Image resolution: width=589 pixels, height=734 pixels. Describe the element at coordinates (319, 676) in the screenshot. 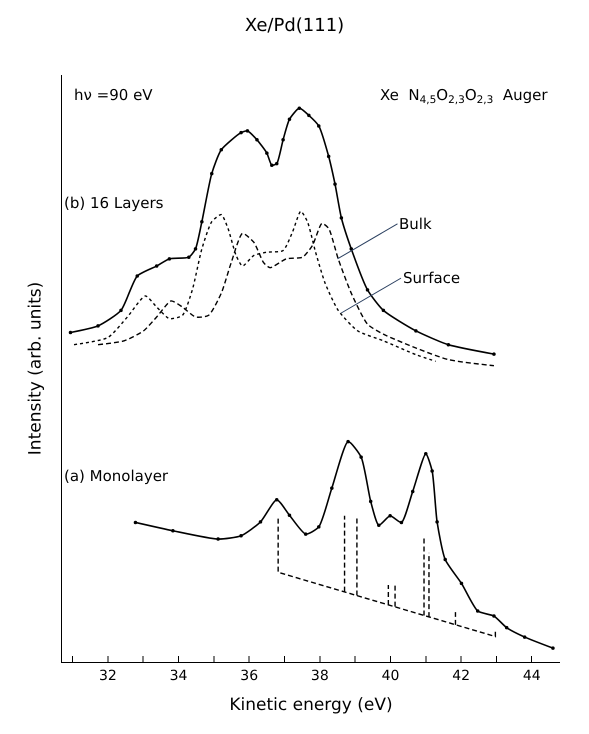

I see `x-tick-label: 38` at that location.